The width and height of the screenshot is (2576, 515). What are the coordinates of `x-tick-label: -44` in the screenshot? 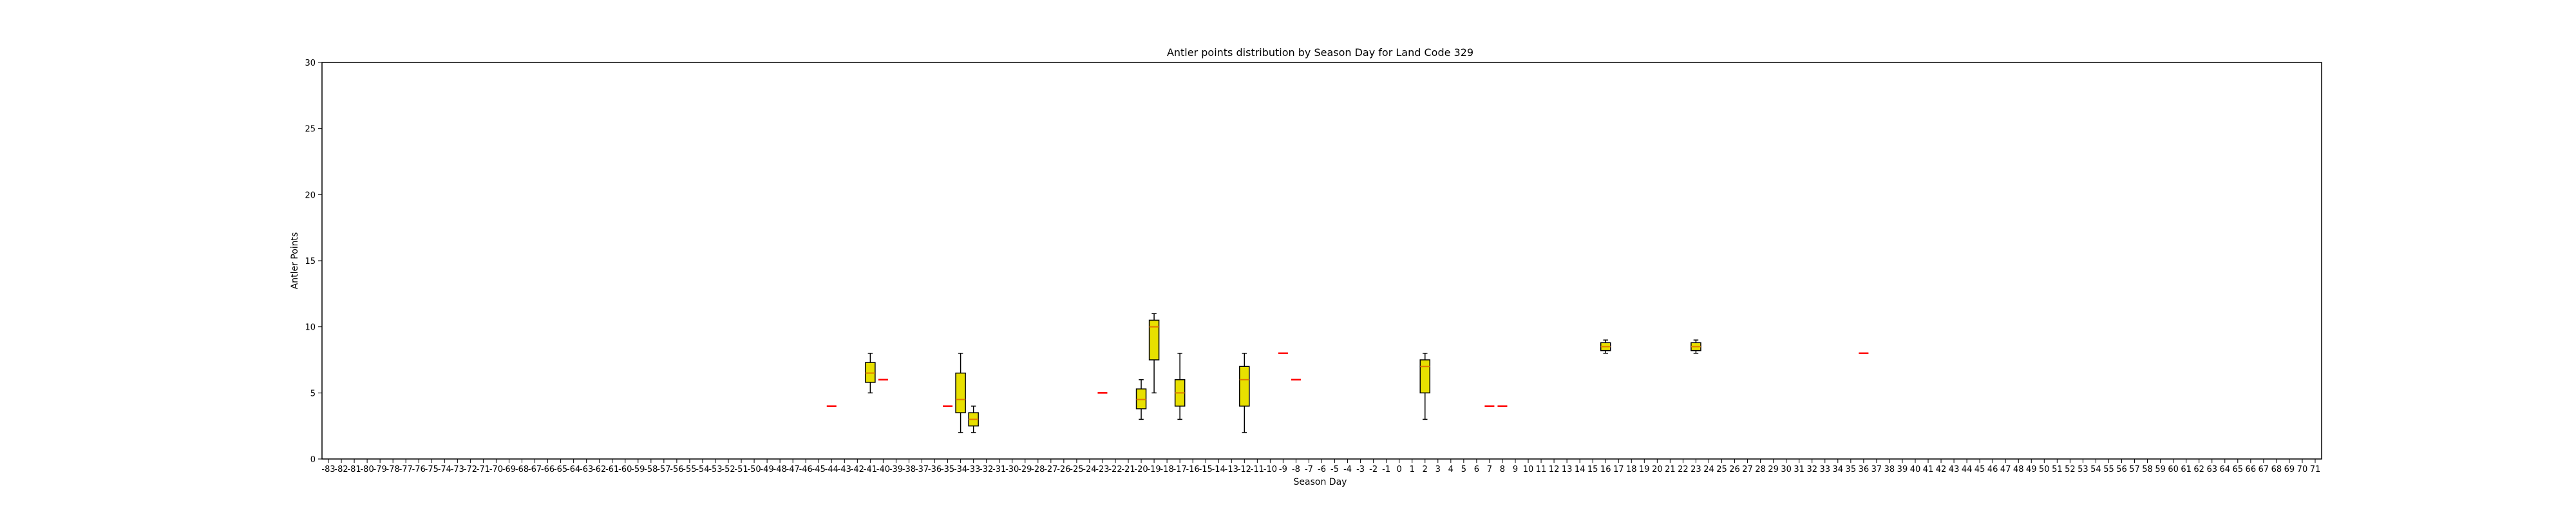 It's located at (831, 470).